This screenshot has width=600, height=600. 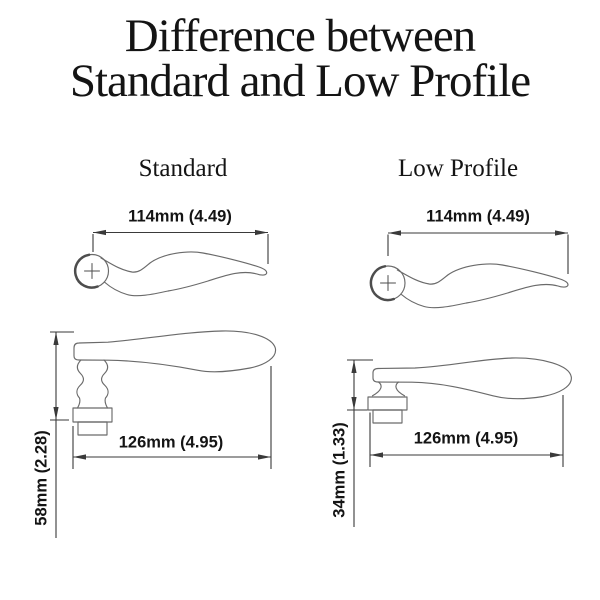 I want to click on standard-handle-side-view, so click(x=174, y=383).